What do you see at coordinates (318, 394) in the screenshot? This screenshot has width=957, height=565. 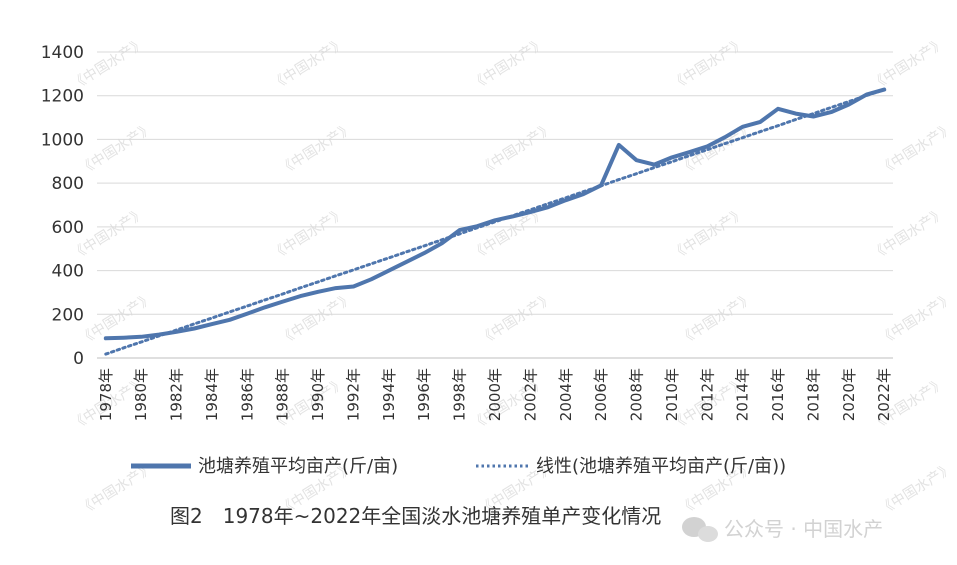 I see `x-tick-label: 1990年` at bounding box center [318, 394].